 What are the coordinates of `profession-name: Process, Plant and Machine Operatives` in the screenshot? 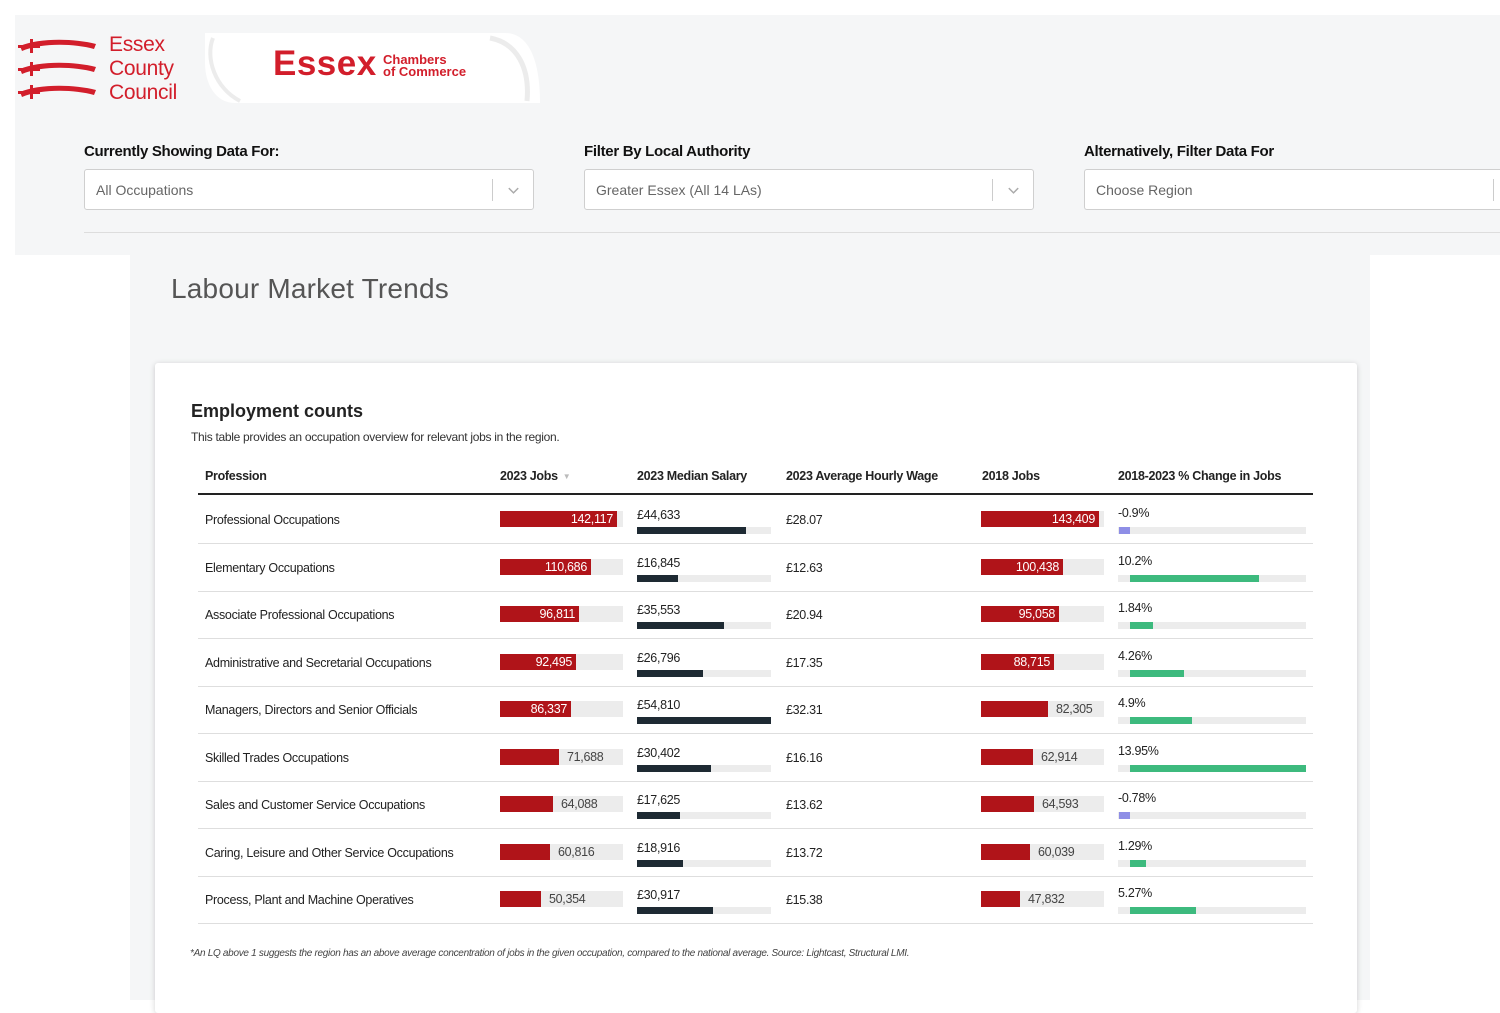 It's located at (309, 900).